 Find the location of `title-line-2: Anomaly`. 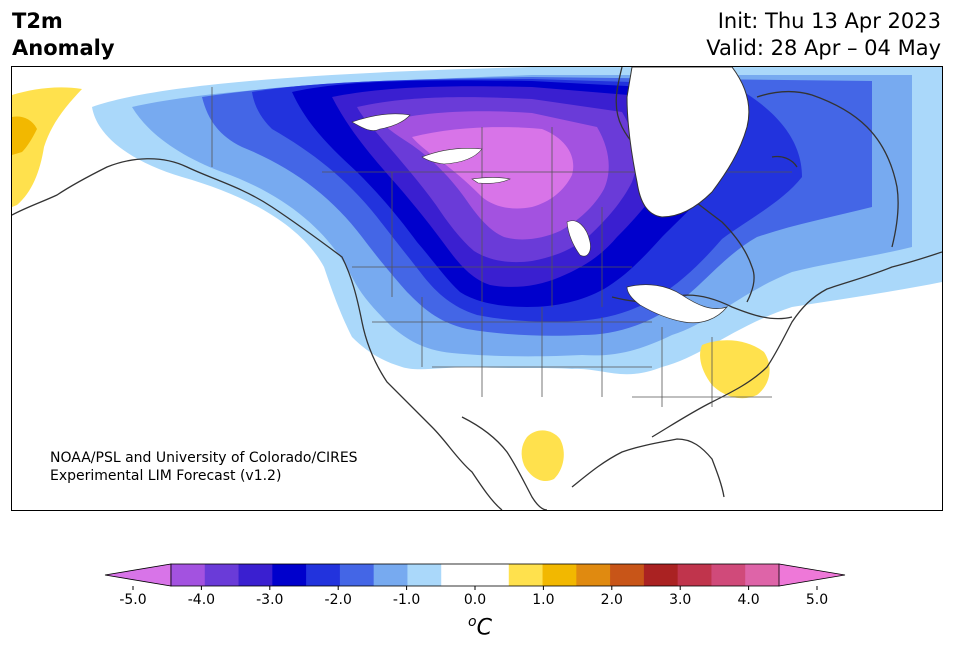

title-line-2: Anomaly is located at coordinates (63, 48).